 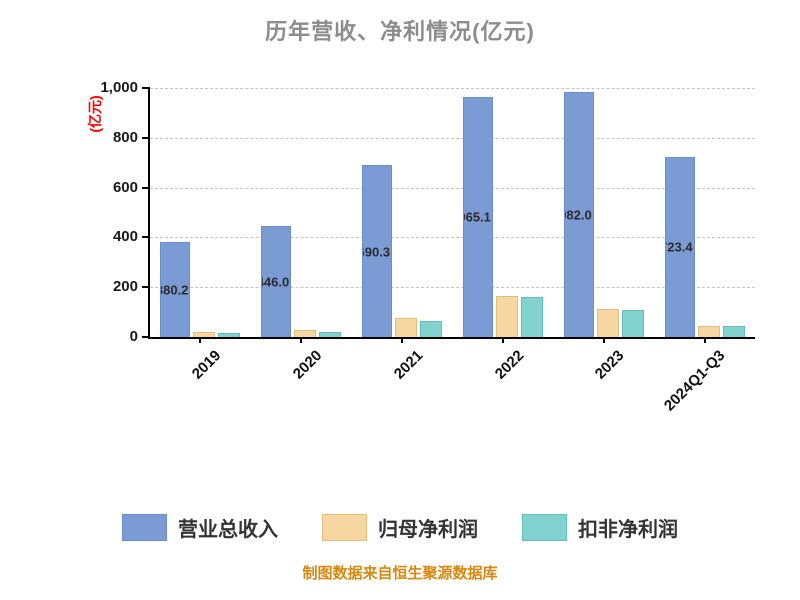 What do you see at coordinates (628, 530) in the screenshot?
I see `legend-label-non-gaap-profit: 扣非净利润` at bounding box center [628, 530].